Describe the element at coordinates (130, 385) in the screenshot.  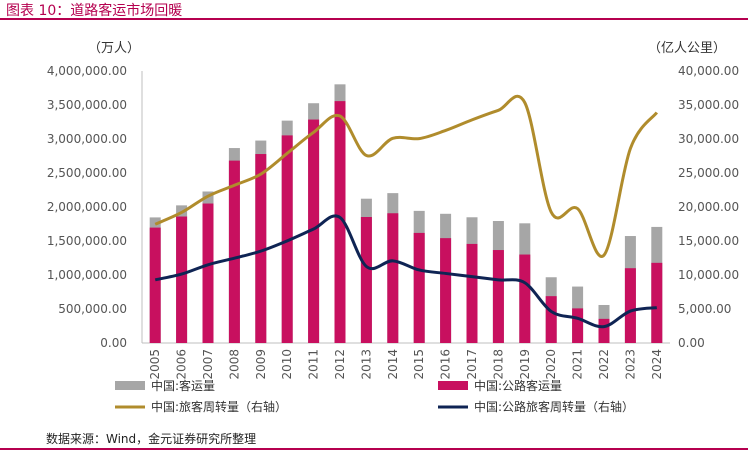
I see `legend-total-passenger-volume-swatch` at that location.